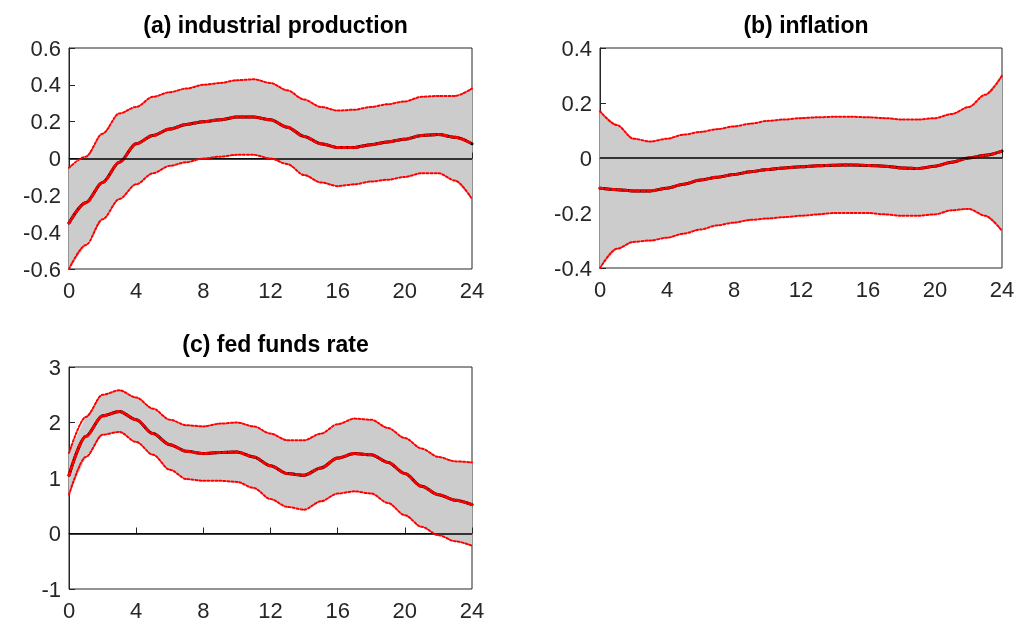 This screenshot has height=628, width=1019. I want to click on y-tick-label: 2, so click(54, 422).